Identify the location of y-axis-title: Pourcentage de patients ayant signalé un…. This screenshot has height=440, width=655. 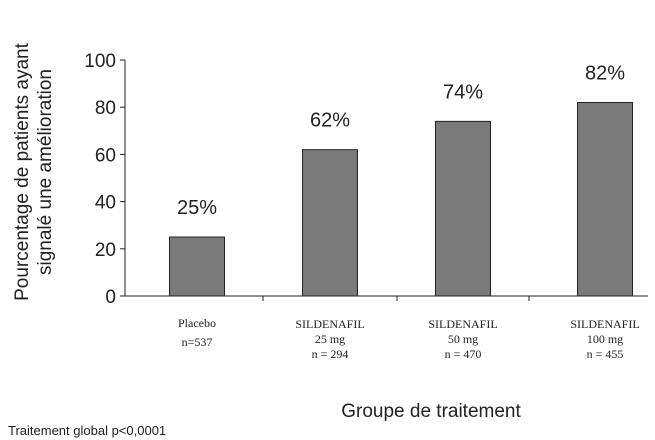
(34, 171).